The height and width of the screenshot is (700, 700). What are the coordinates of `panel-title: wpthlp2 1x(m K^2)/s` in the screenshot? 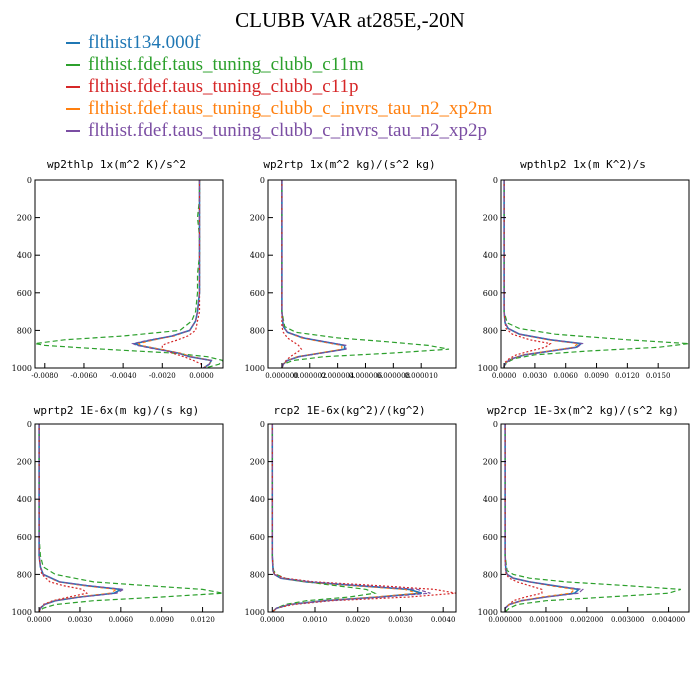 It's located at (583, 164).